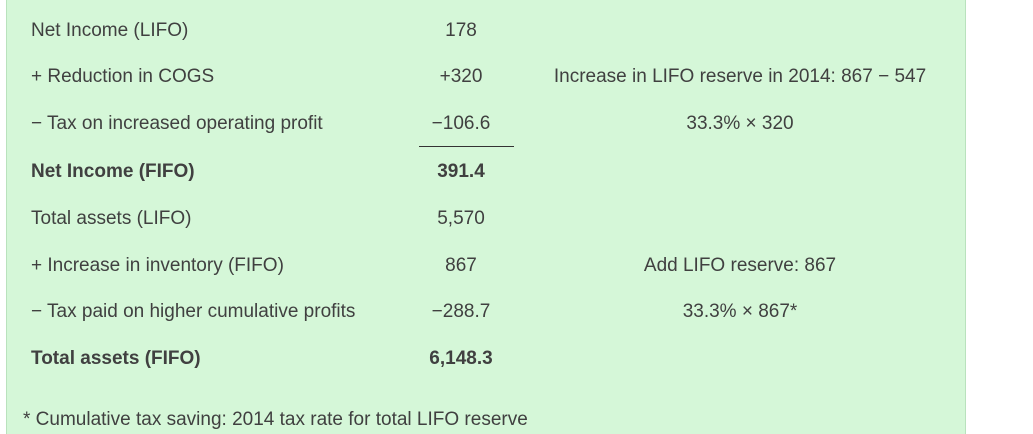 This screenshot has width=1033, height=434. I want to click on row-value: 867, so click(461, 265).